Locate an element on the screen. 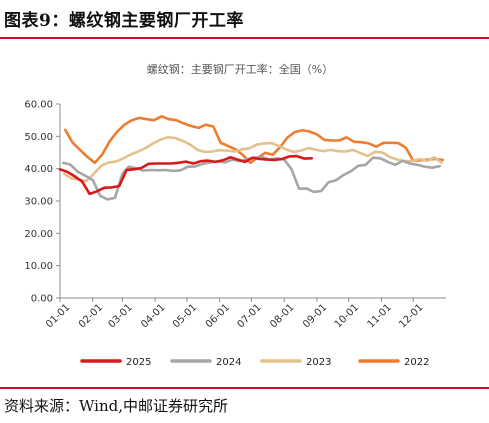  y-tick-label: 10.00 is located at coordinates (38, 266).